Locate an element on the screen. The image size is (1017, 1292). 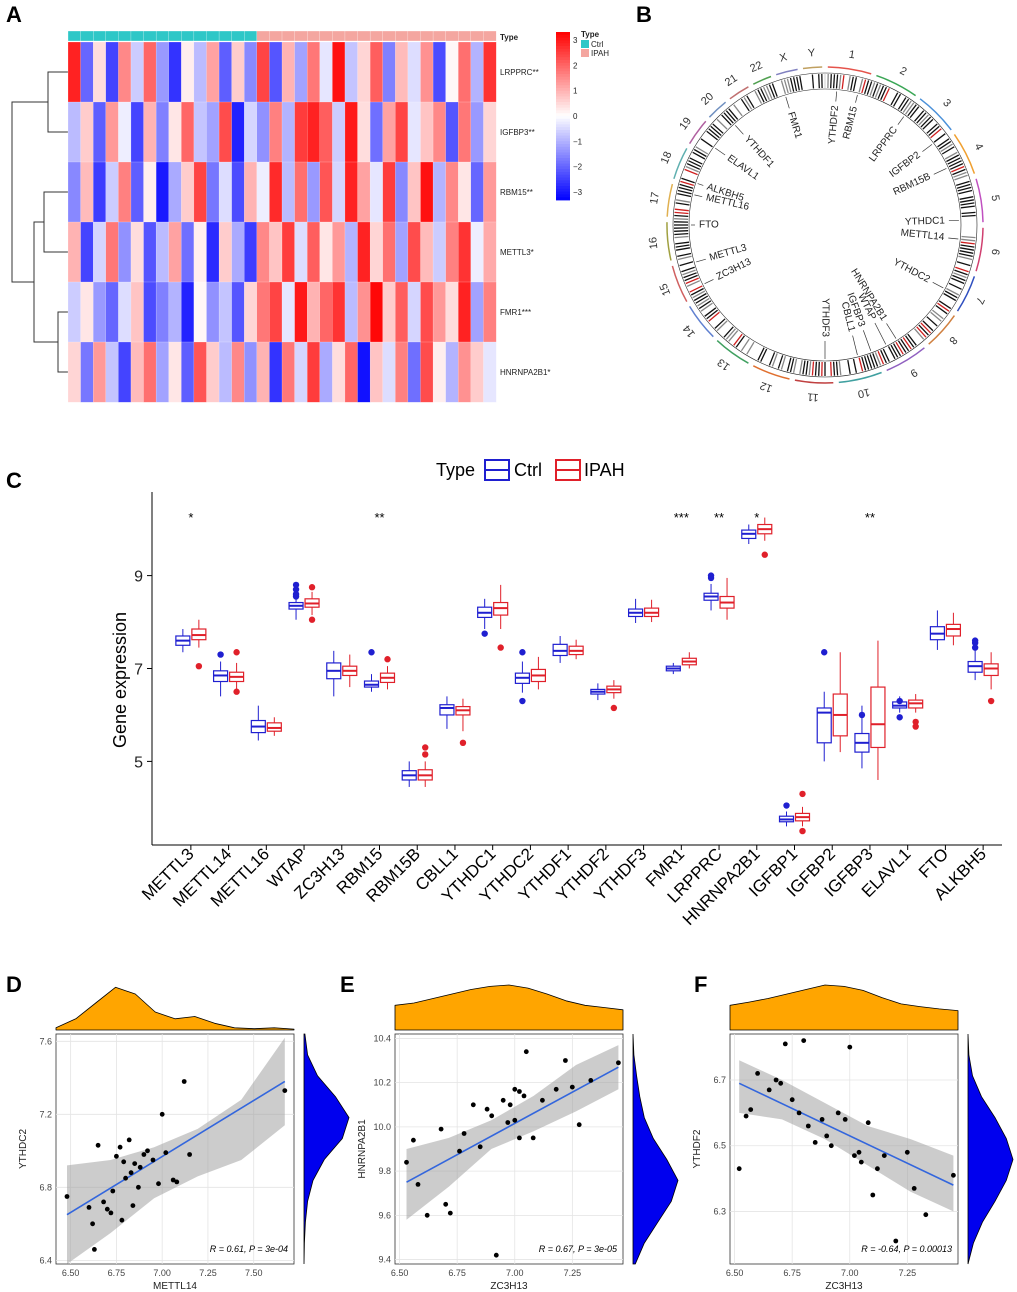
chromosome-label: 15 is located at coordinates (666, 290).